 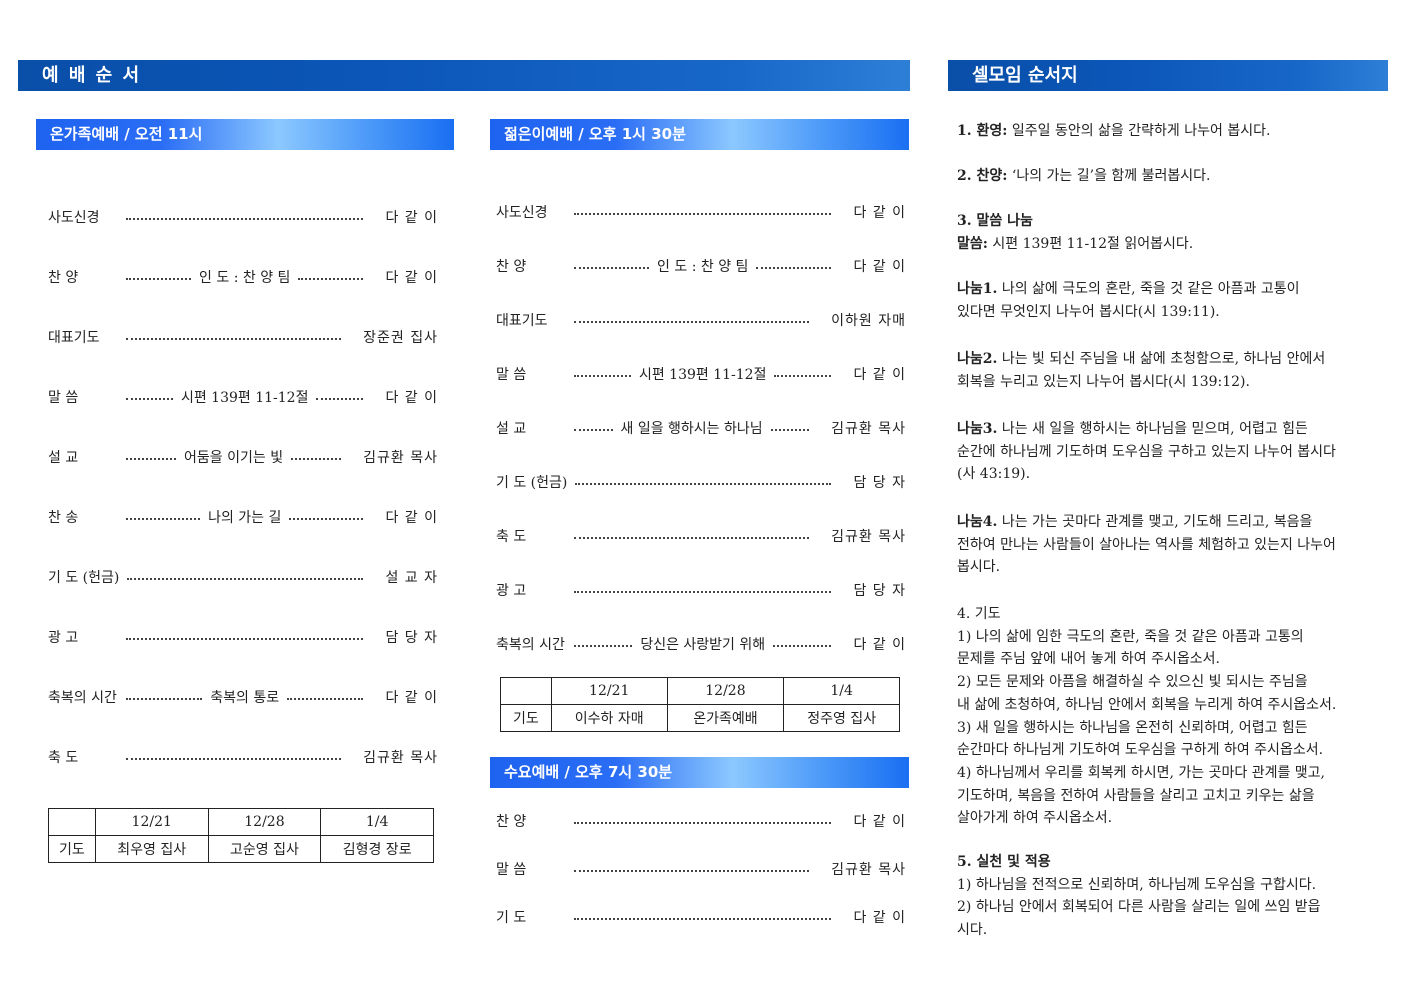 I want to click on name-cell: 최우영 집사, so click(x=151, y=849).